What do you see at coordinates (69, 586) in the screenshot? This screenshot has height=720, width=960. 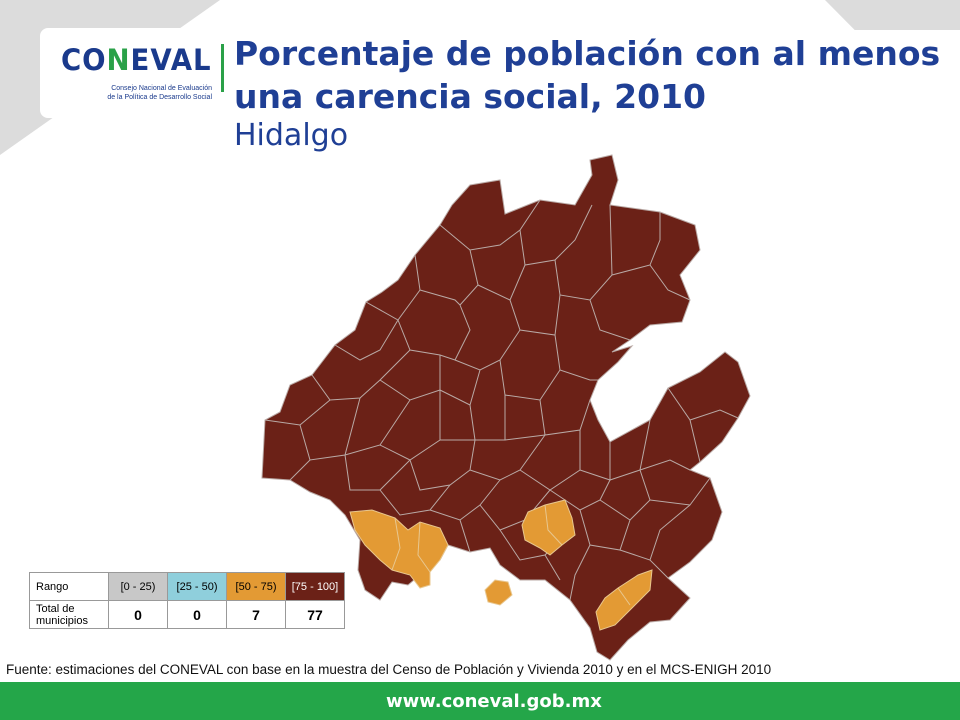 I see `legend-range-label: Rango` at bounding box center [69, 586].